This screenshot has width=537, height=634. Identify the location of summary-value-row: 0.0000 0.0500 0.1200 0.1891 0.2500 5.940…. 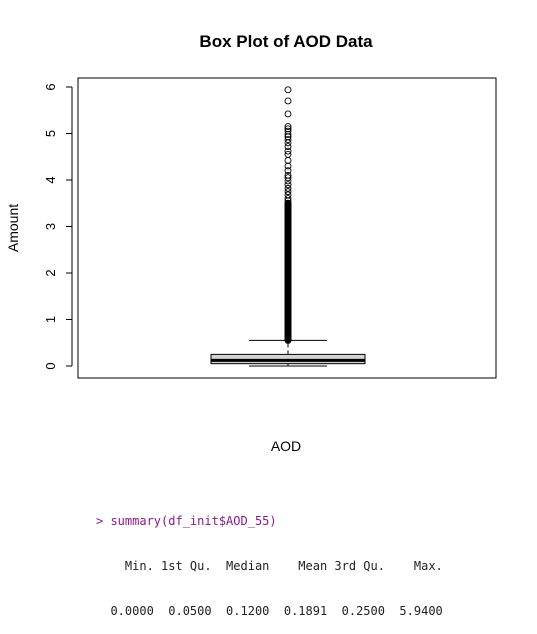
(269, 611).